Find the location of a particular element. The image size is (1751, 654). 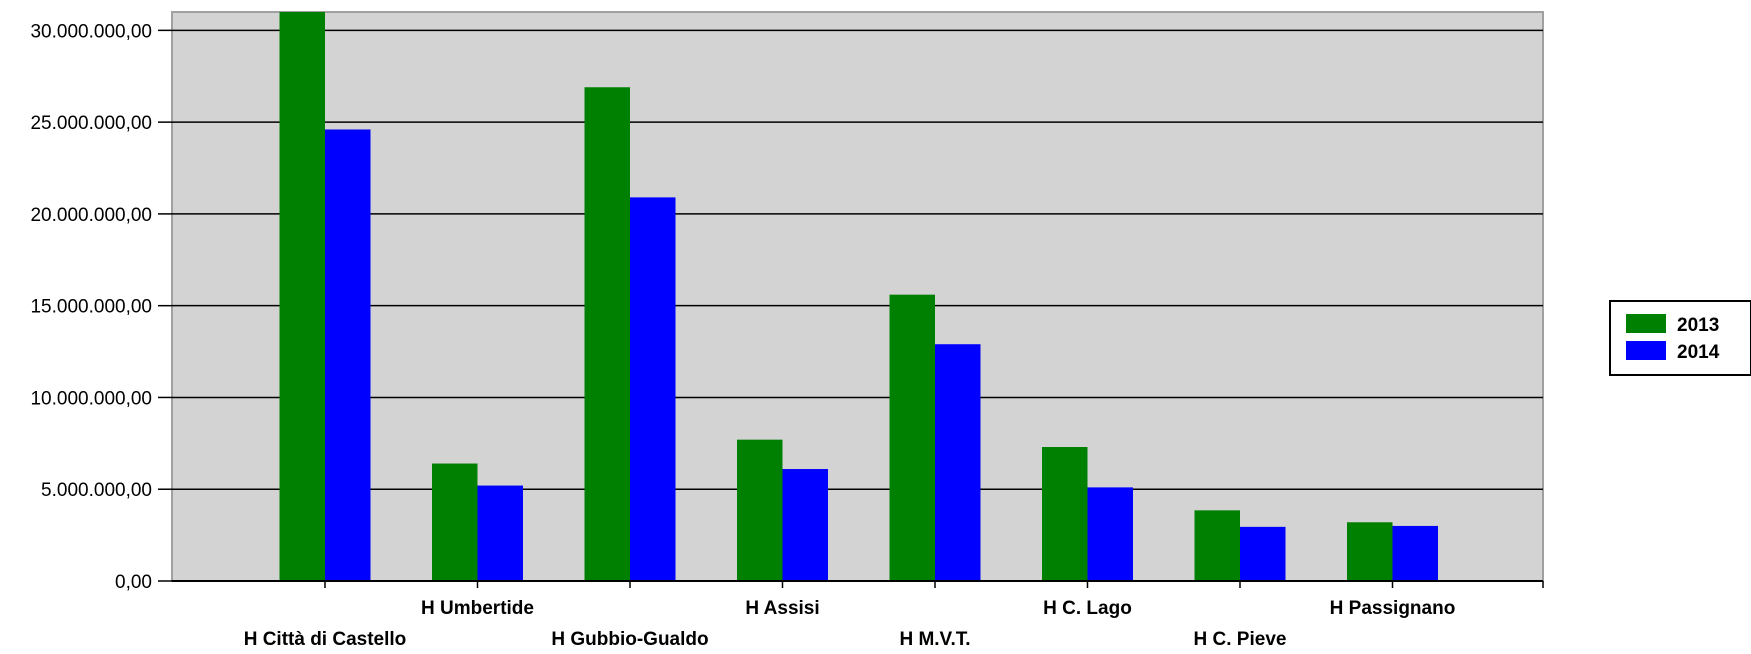

legend: 2013 2014 is located at coordinates (1680, 338).